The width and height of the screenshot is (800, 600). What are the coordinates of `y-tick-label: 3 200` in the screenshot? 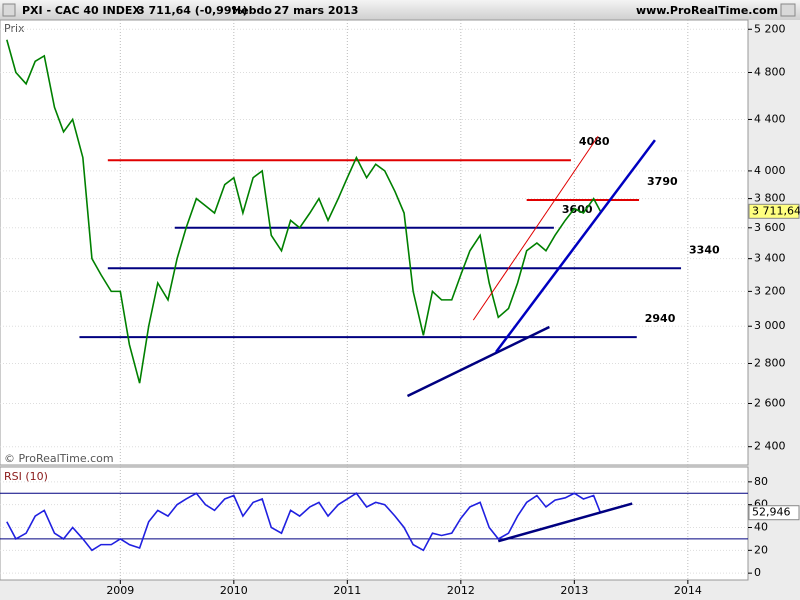 It's located at (770, 290).